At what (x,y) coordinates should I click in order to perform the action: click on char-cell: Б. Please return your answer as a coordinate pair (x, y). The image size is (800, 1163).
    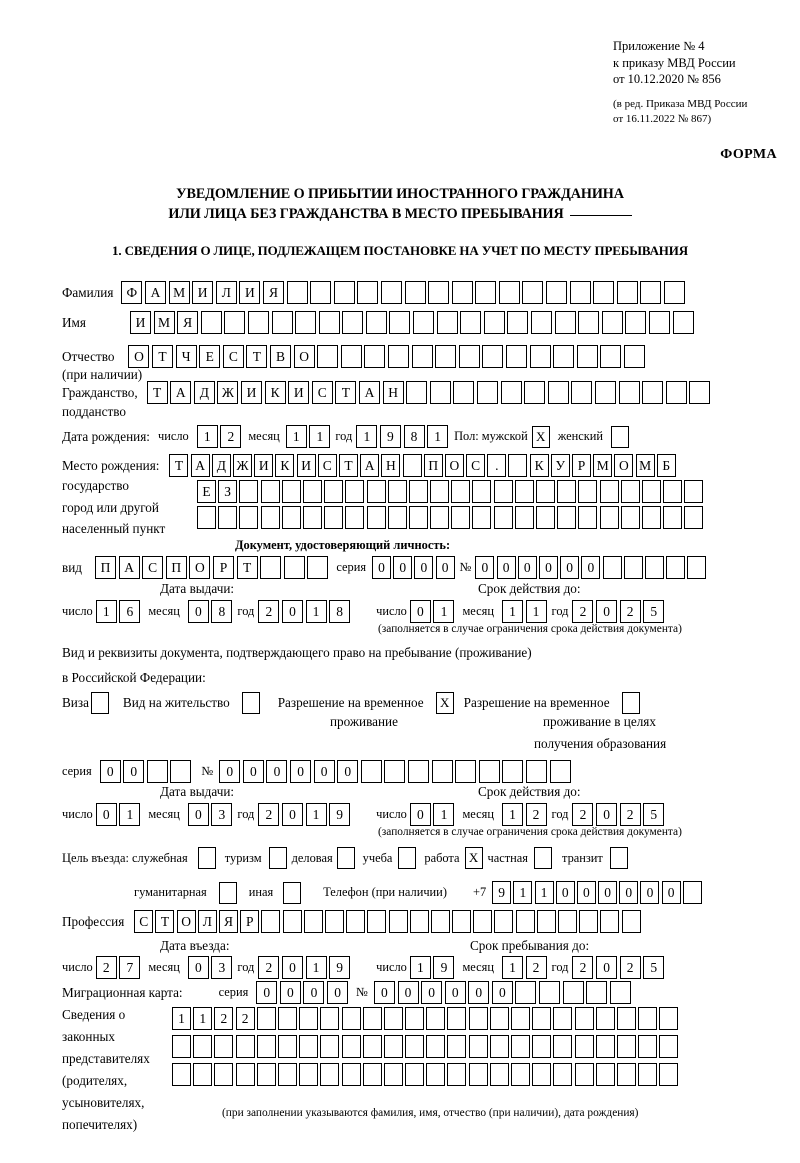
    Looking at the image, I should click on (666, 465).